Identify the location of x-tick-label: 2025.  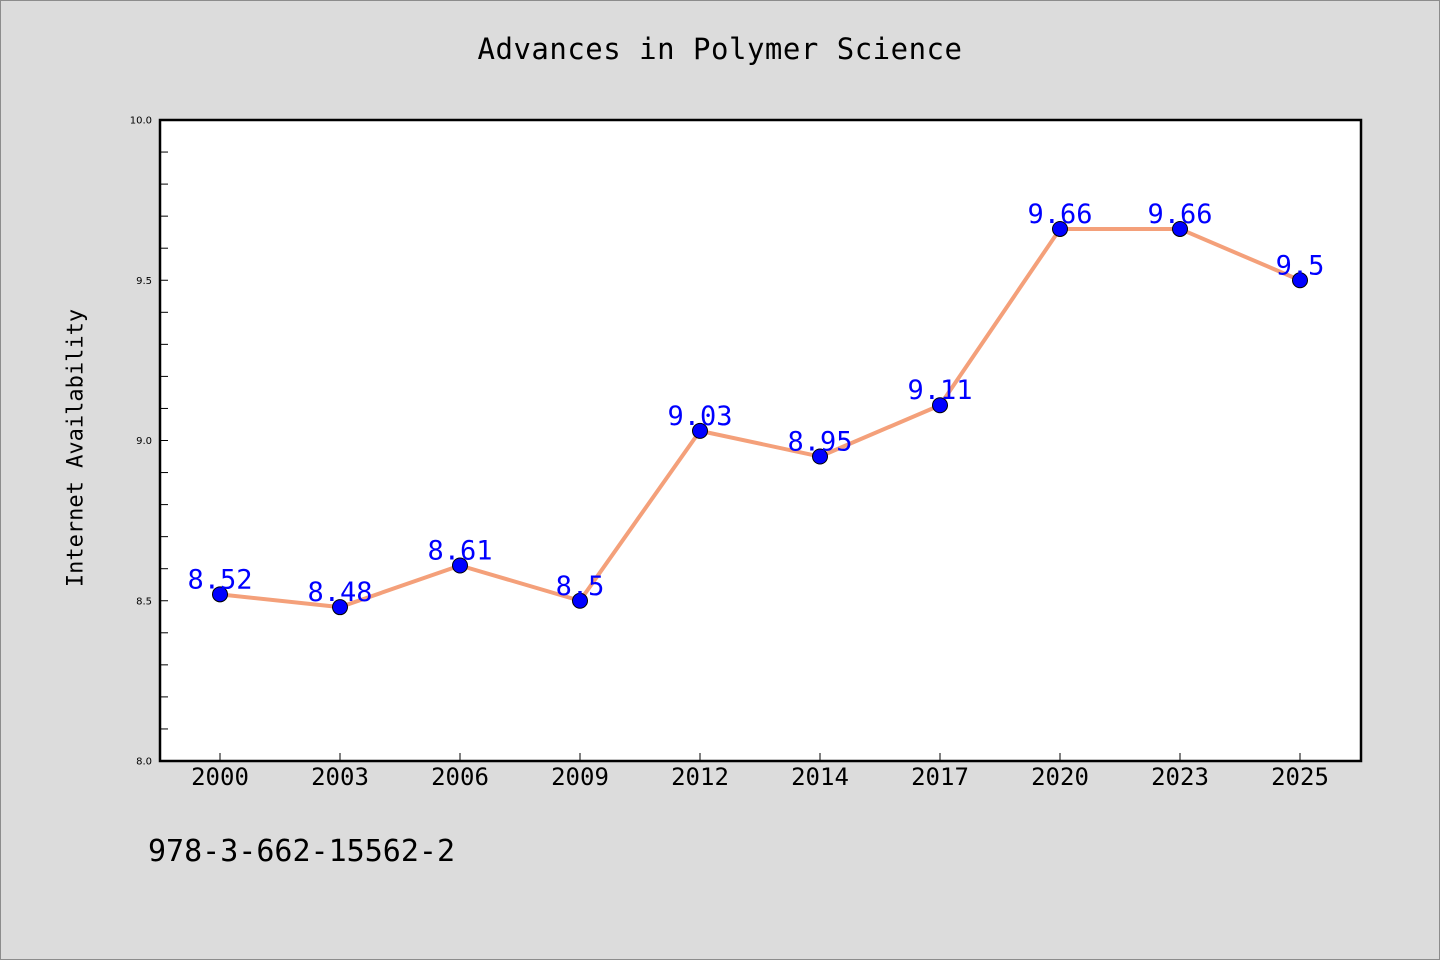
(1300, 777).